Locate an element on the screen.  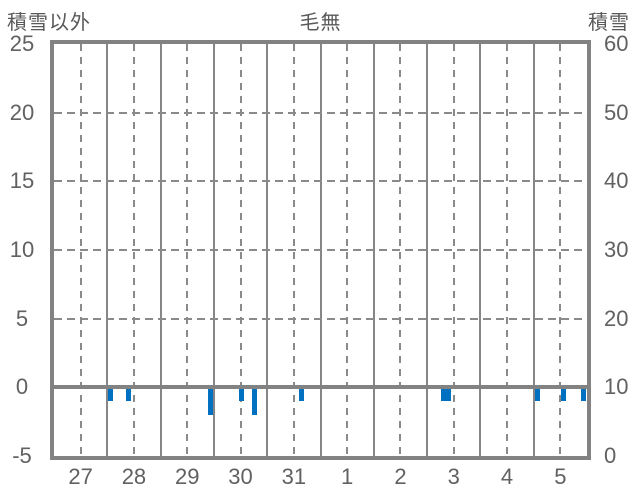
chart-title: 毛無 is located at coordinates (320, 23).